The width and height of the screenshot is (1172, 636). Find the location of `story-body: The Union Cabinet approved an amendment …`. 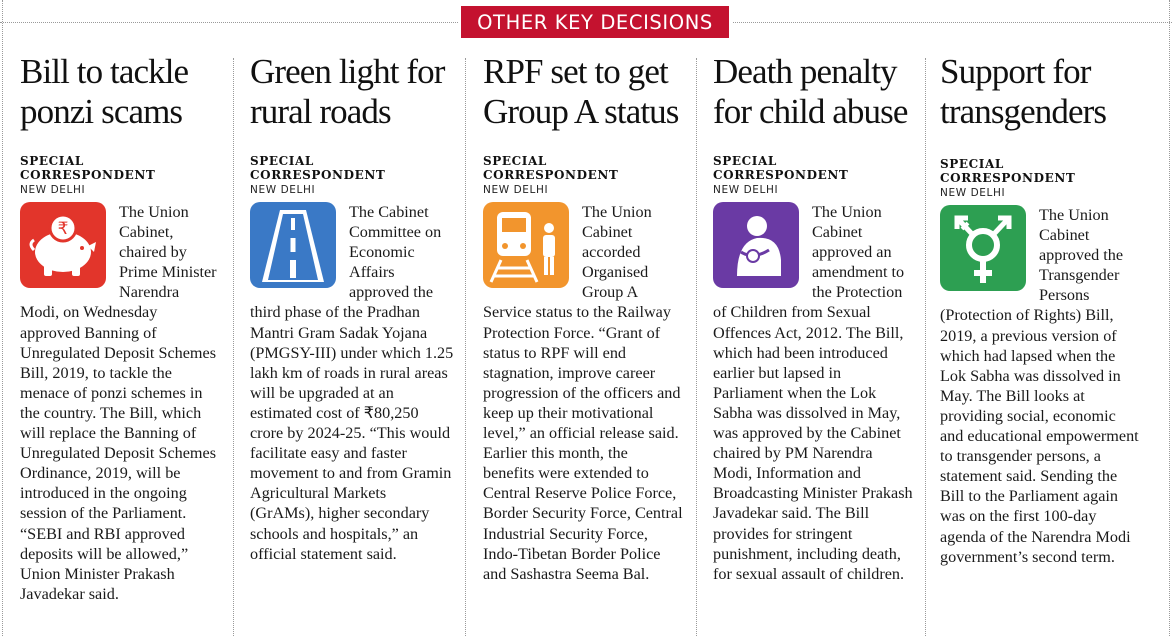

story-body: The Union Cabinet approved an amendment … is located at coordinates (813, 392).